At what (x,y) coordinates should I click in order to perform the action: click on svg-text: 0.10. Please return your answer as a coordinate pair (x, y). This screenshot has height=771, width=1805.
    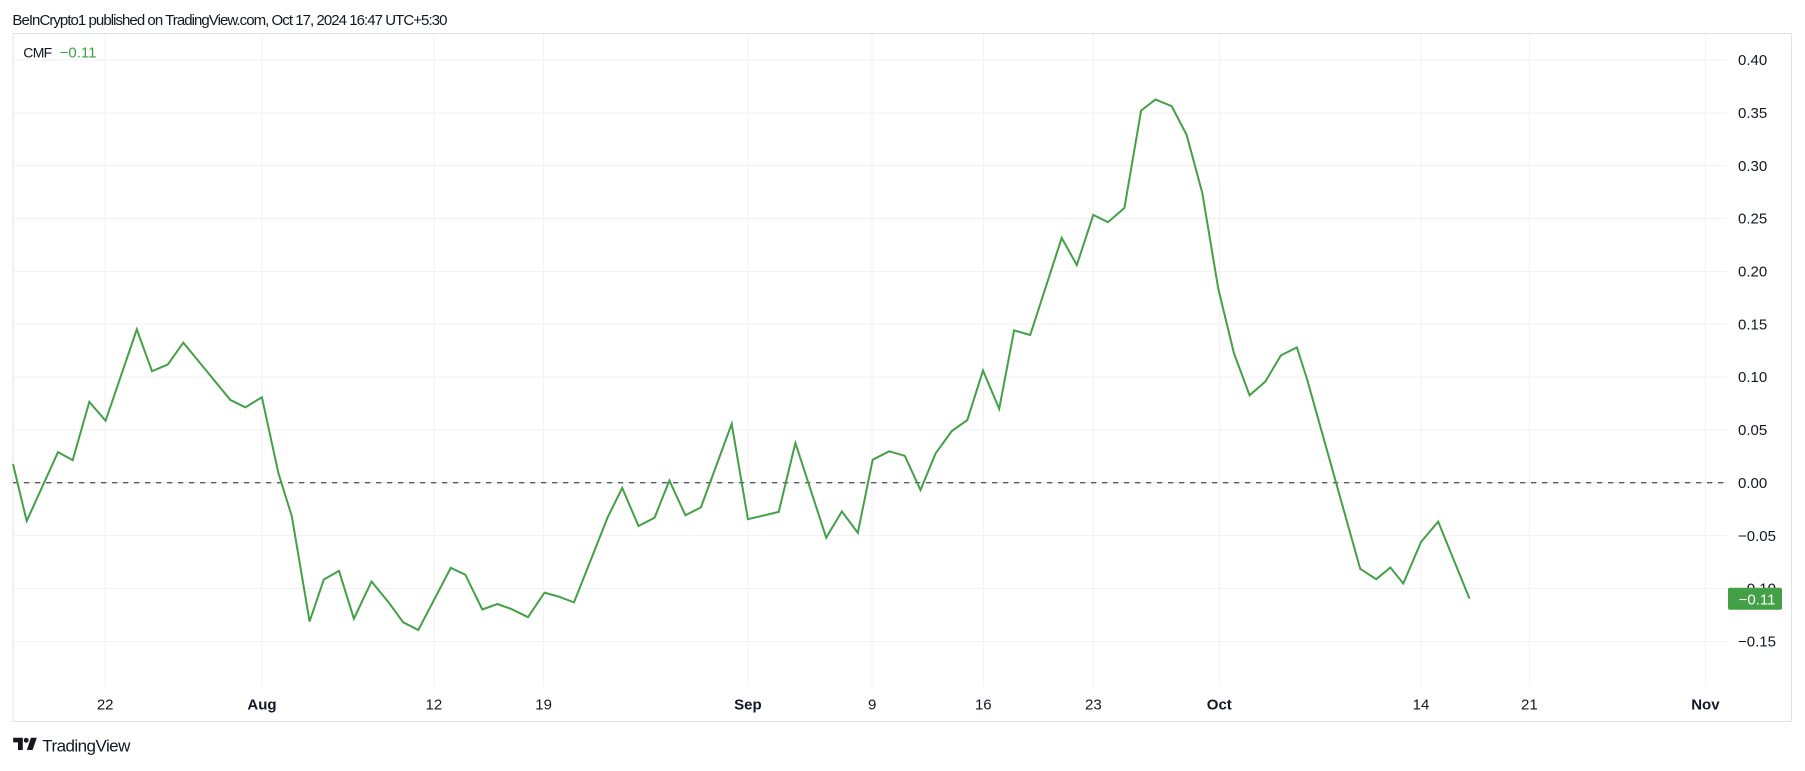
    Looking at the image, I should click on (1752, 377).